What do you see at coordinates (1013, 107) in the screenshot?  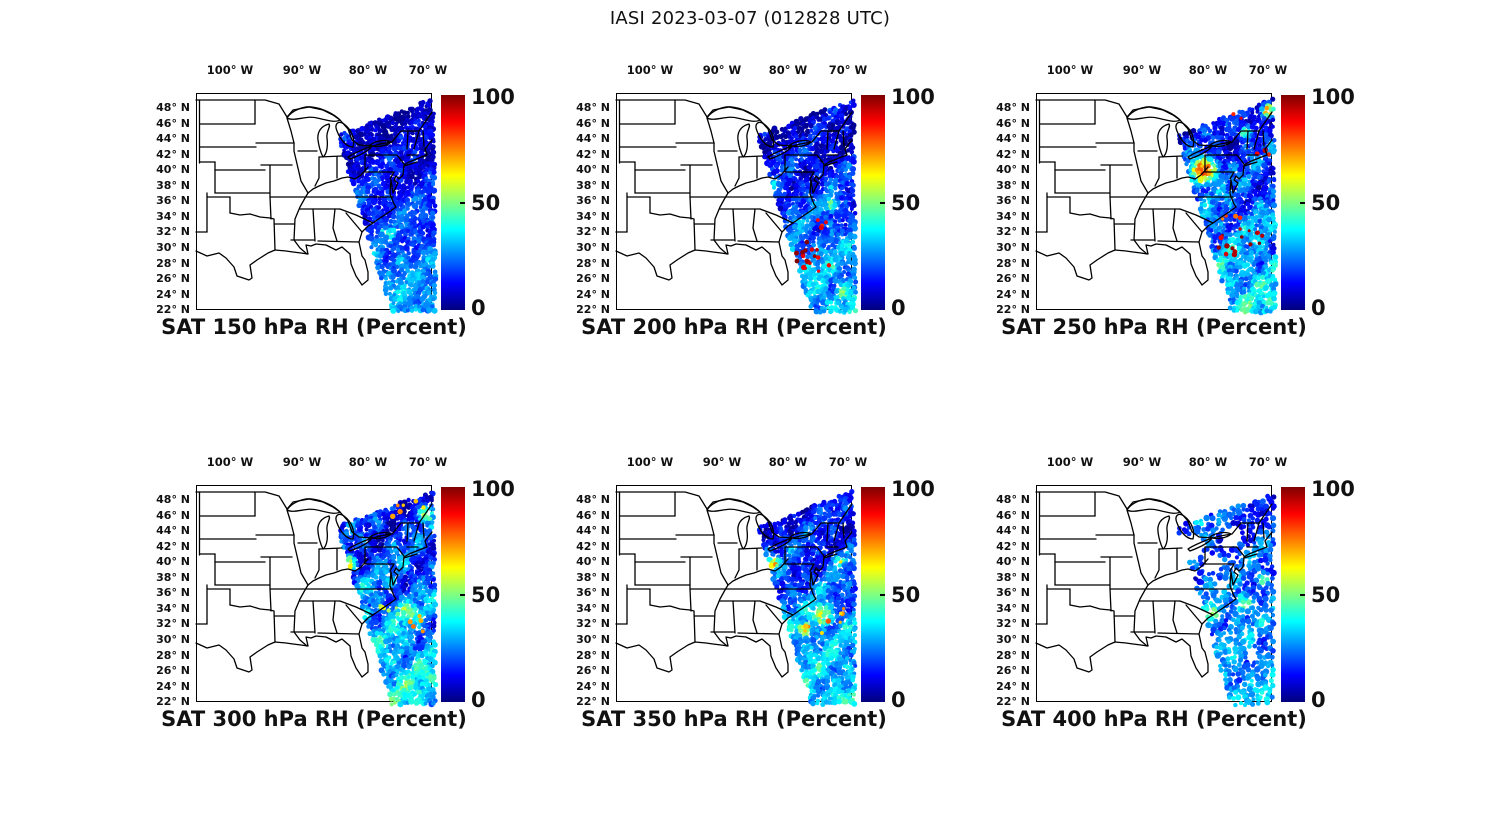 I see `lat-tick-label: 48° N` at bounding box center [1013, 107].